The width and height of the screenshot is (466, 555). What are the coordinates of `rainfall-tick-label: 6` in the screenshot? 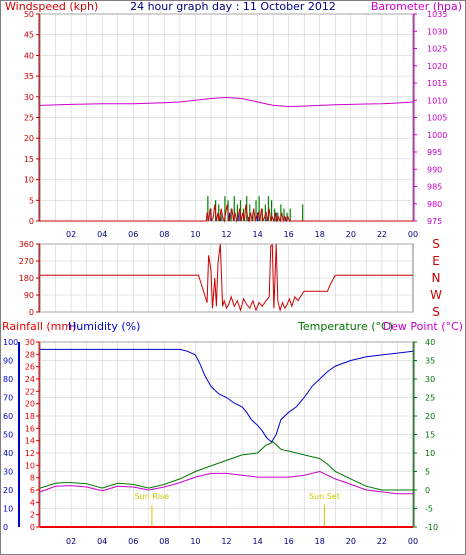 It's located at (32, 490).